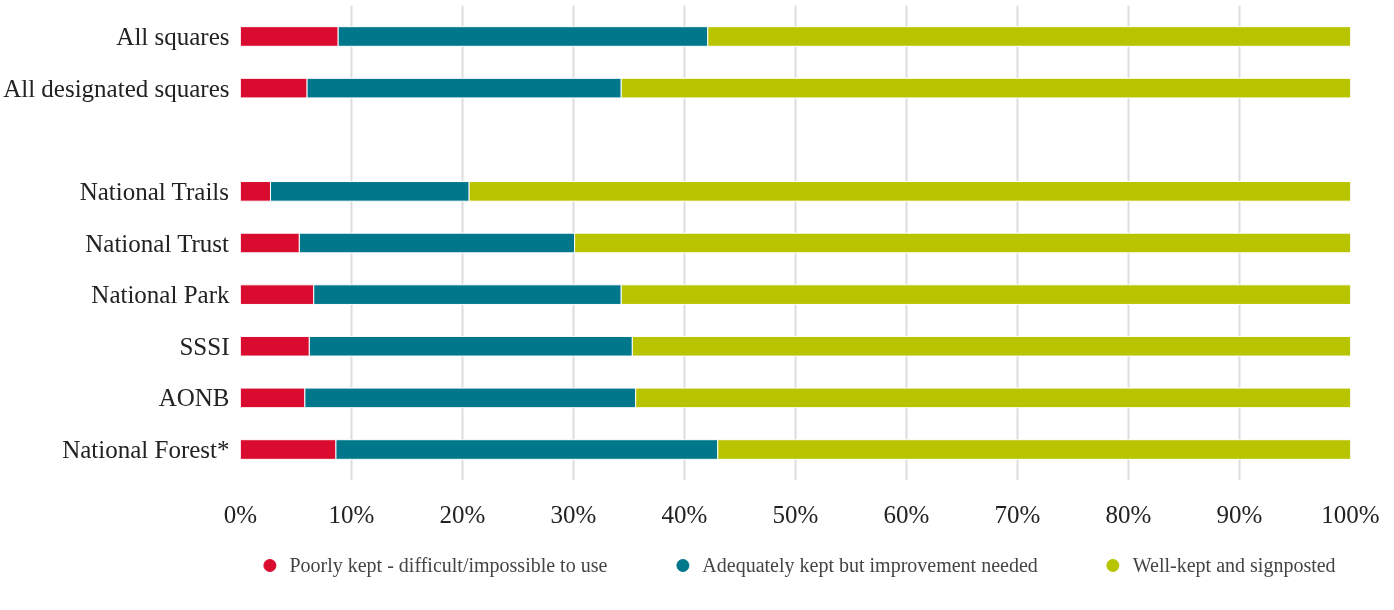 Image resolution: width=1394 pixels, height=610 pixels. I want to click on y-tick-label: All squares, so click(173, 36).